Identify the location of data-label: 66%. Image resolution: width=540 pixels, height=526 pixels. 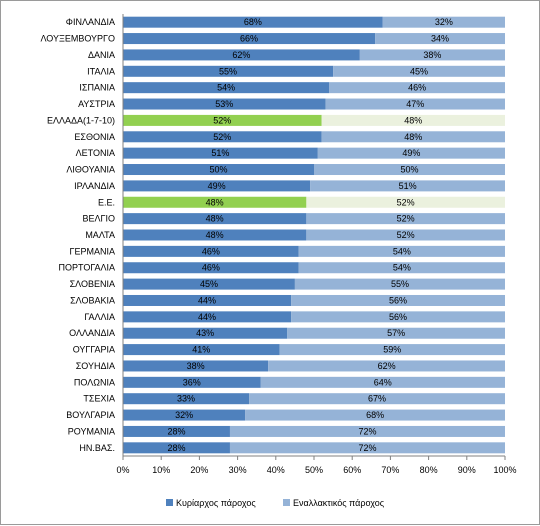
(249, 39).